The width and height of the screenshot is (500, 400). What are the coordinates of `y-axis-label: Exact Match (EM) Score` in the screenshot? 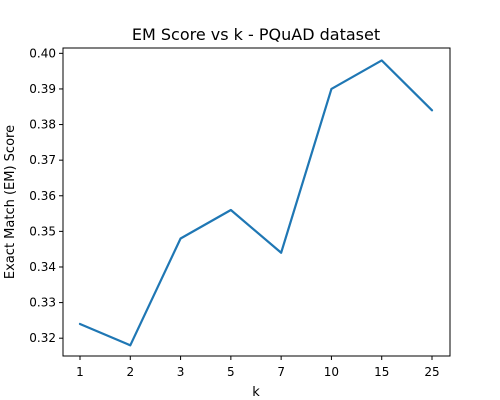 It's located at (10, 202).